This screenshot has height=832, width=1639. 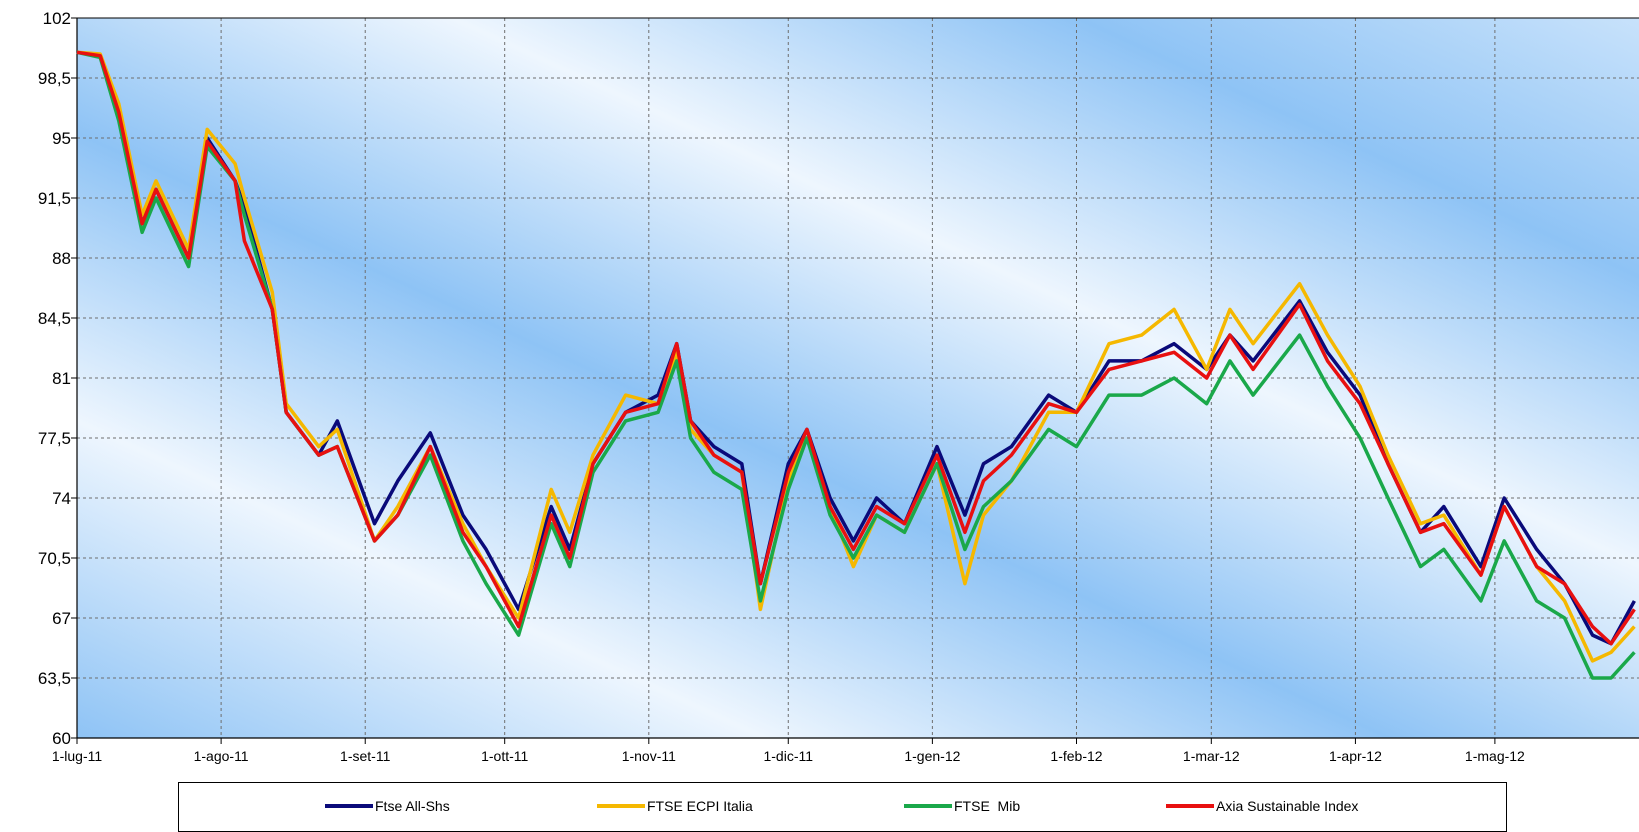 I want to click on x-tick-label: 1-mag-12, so click(x=1495, y=756).